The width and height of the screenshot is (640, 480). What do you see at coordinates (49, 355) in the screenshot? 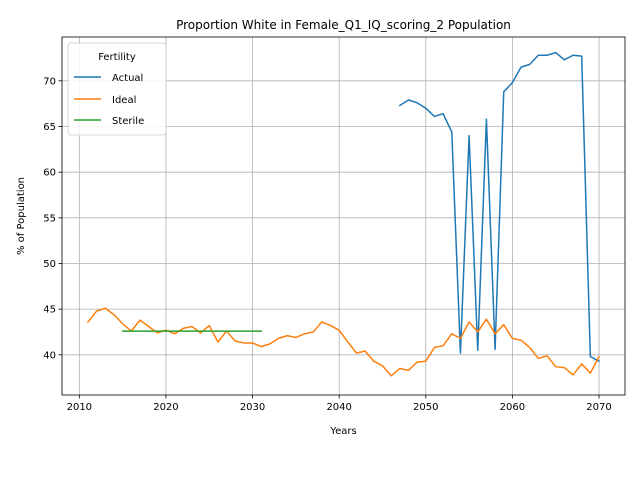
I see `y-tick-label: 40` at bounding box center [49, 355].